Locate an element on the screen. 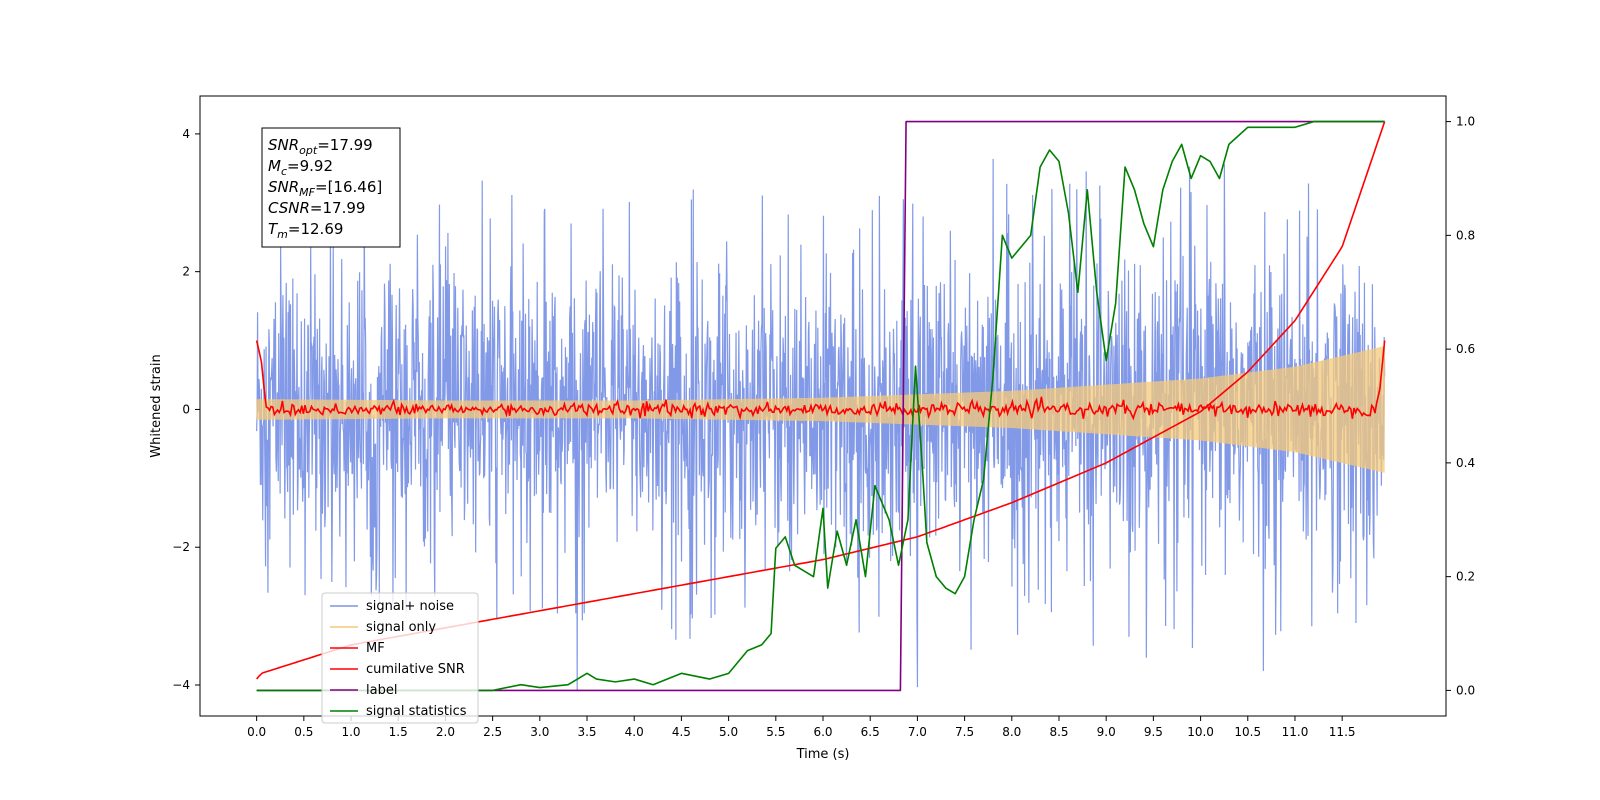 The image size is (1600, 800). y-right-tick-label: 0.0 is located at coordinates (1465, 690).